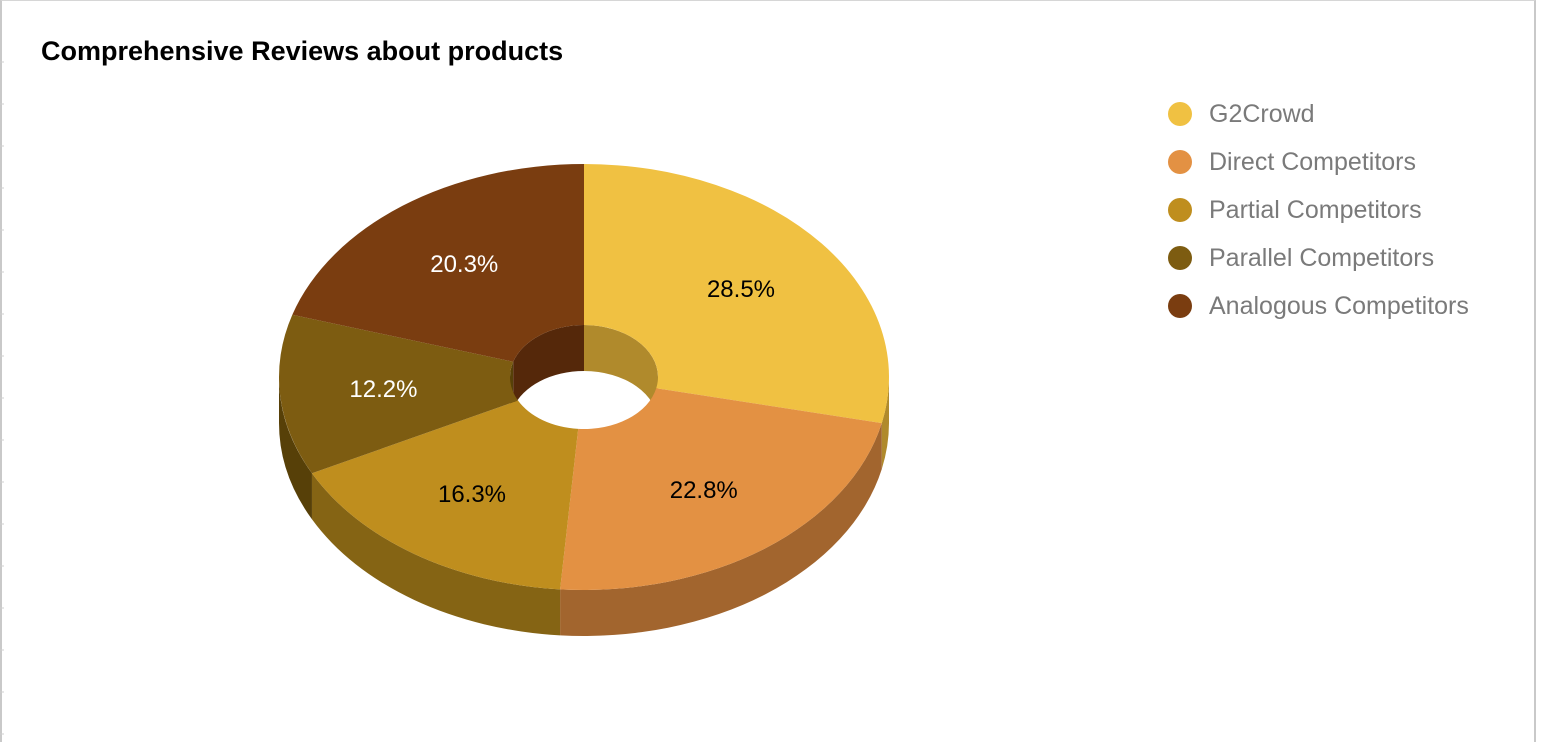  Describe the element at coordinates (436, 554) in the screenshot. I see `side-wall-partial-competitors` at that location.